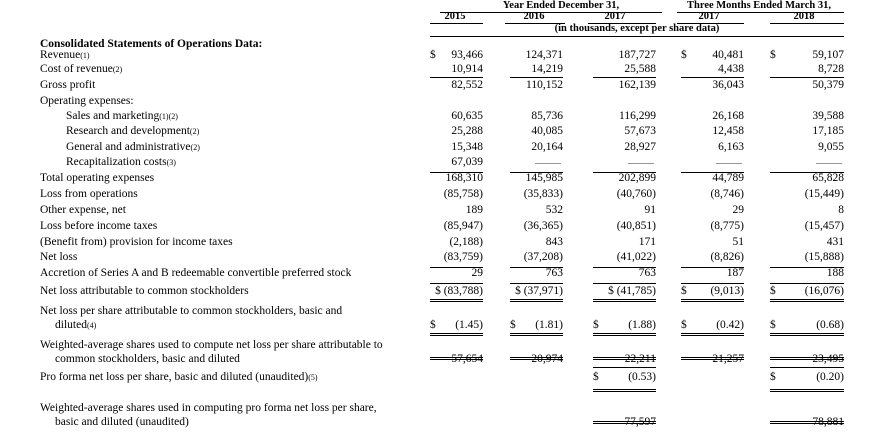  I want to click on value-cell: (8,775), so click(727, 226).